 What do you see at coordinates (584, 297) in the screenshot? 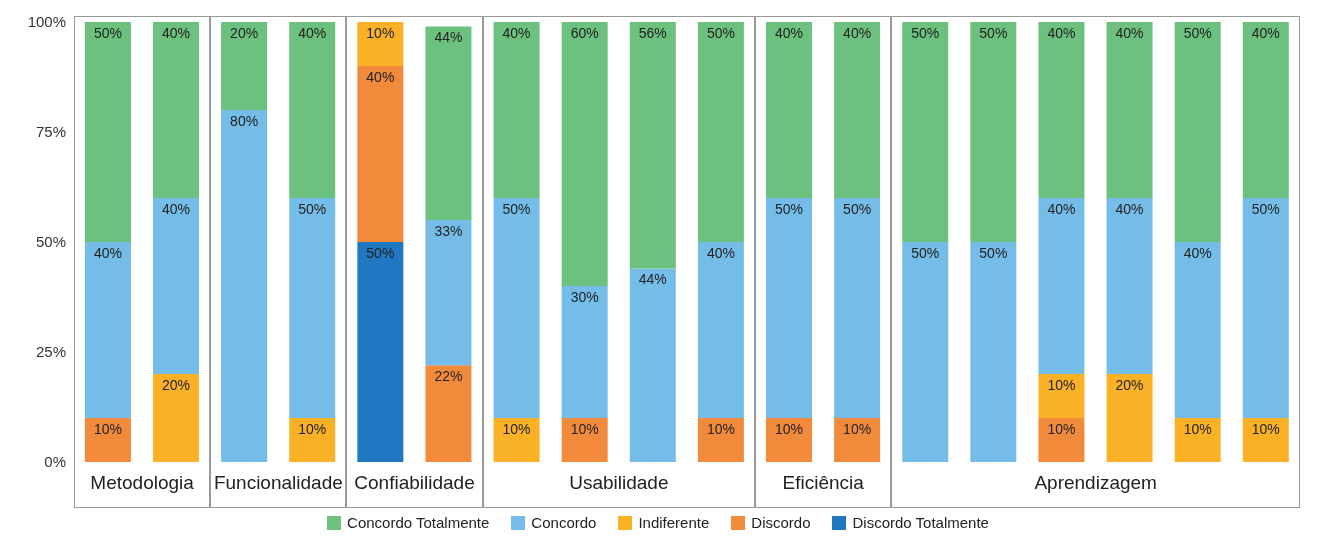
I see `data-label: 30%` at bounding box center [584, 297].